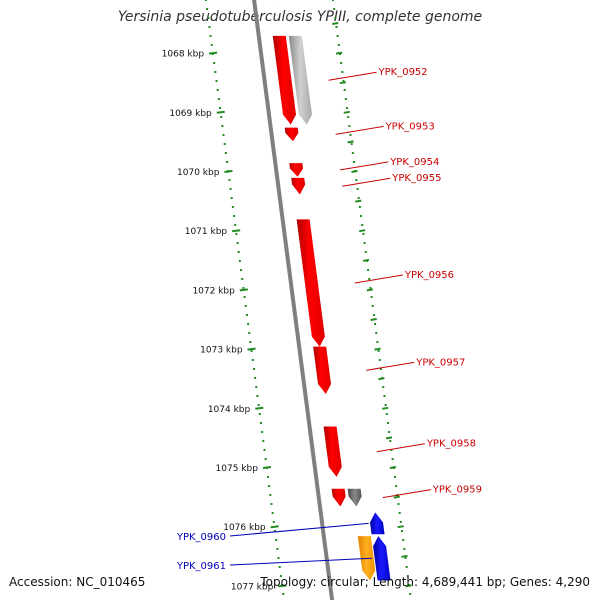  I want to click on gene-label: YPK_0955, so click(416, 178).